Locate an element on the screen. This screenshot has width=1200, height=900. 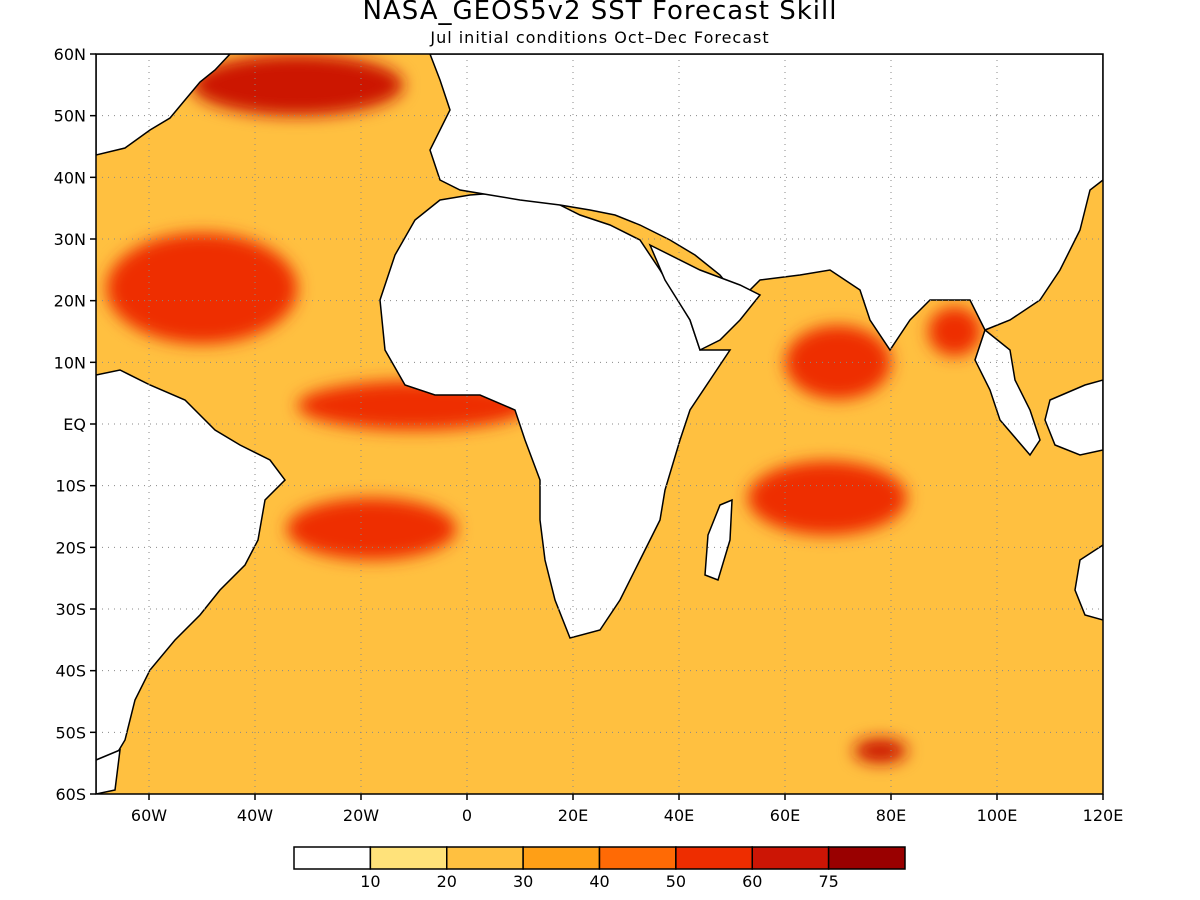
lon-tick-label: 40E is located at coordinates (679, 815).